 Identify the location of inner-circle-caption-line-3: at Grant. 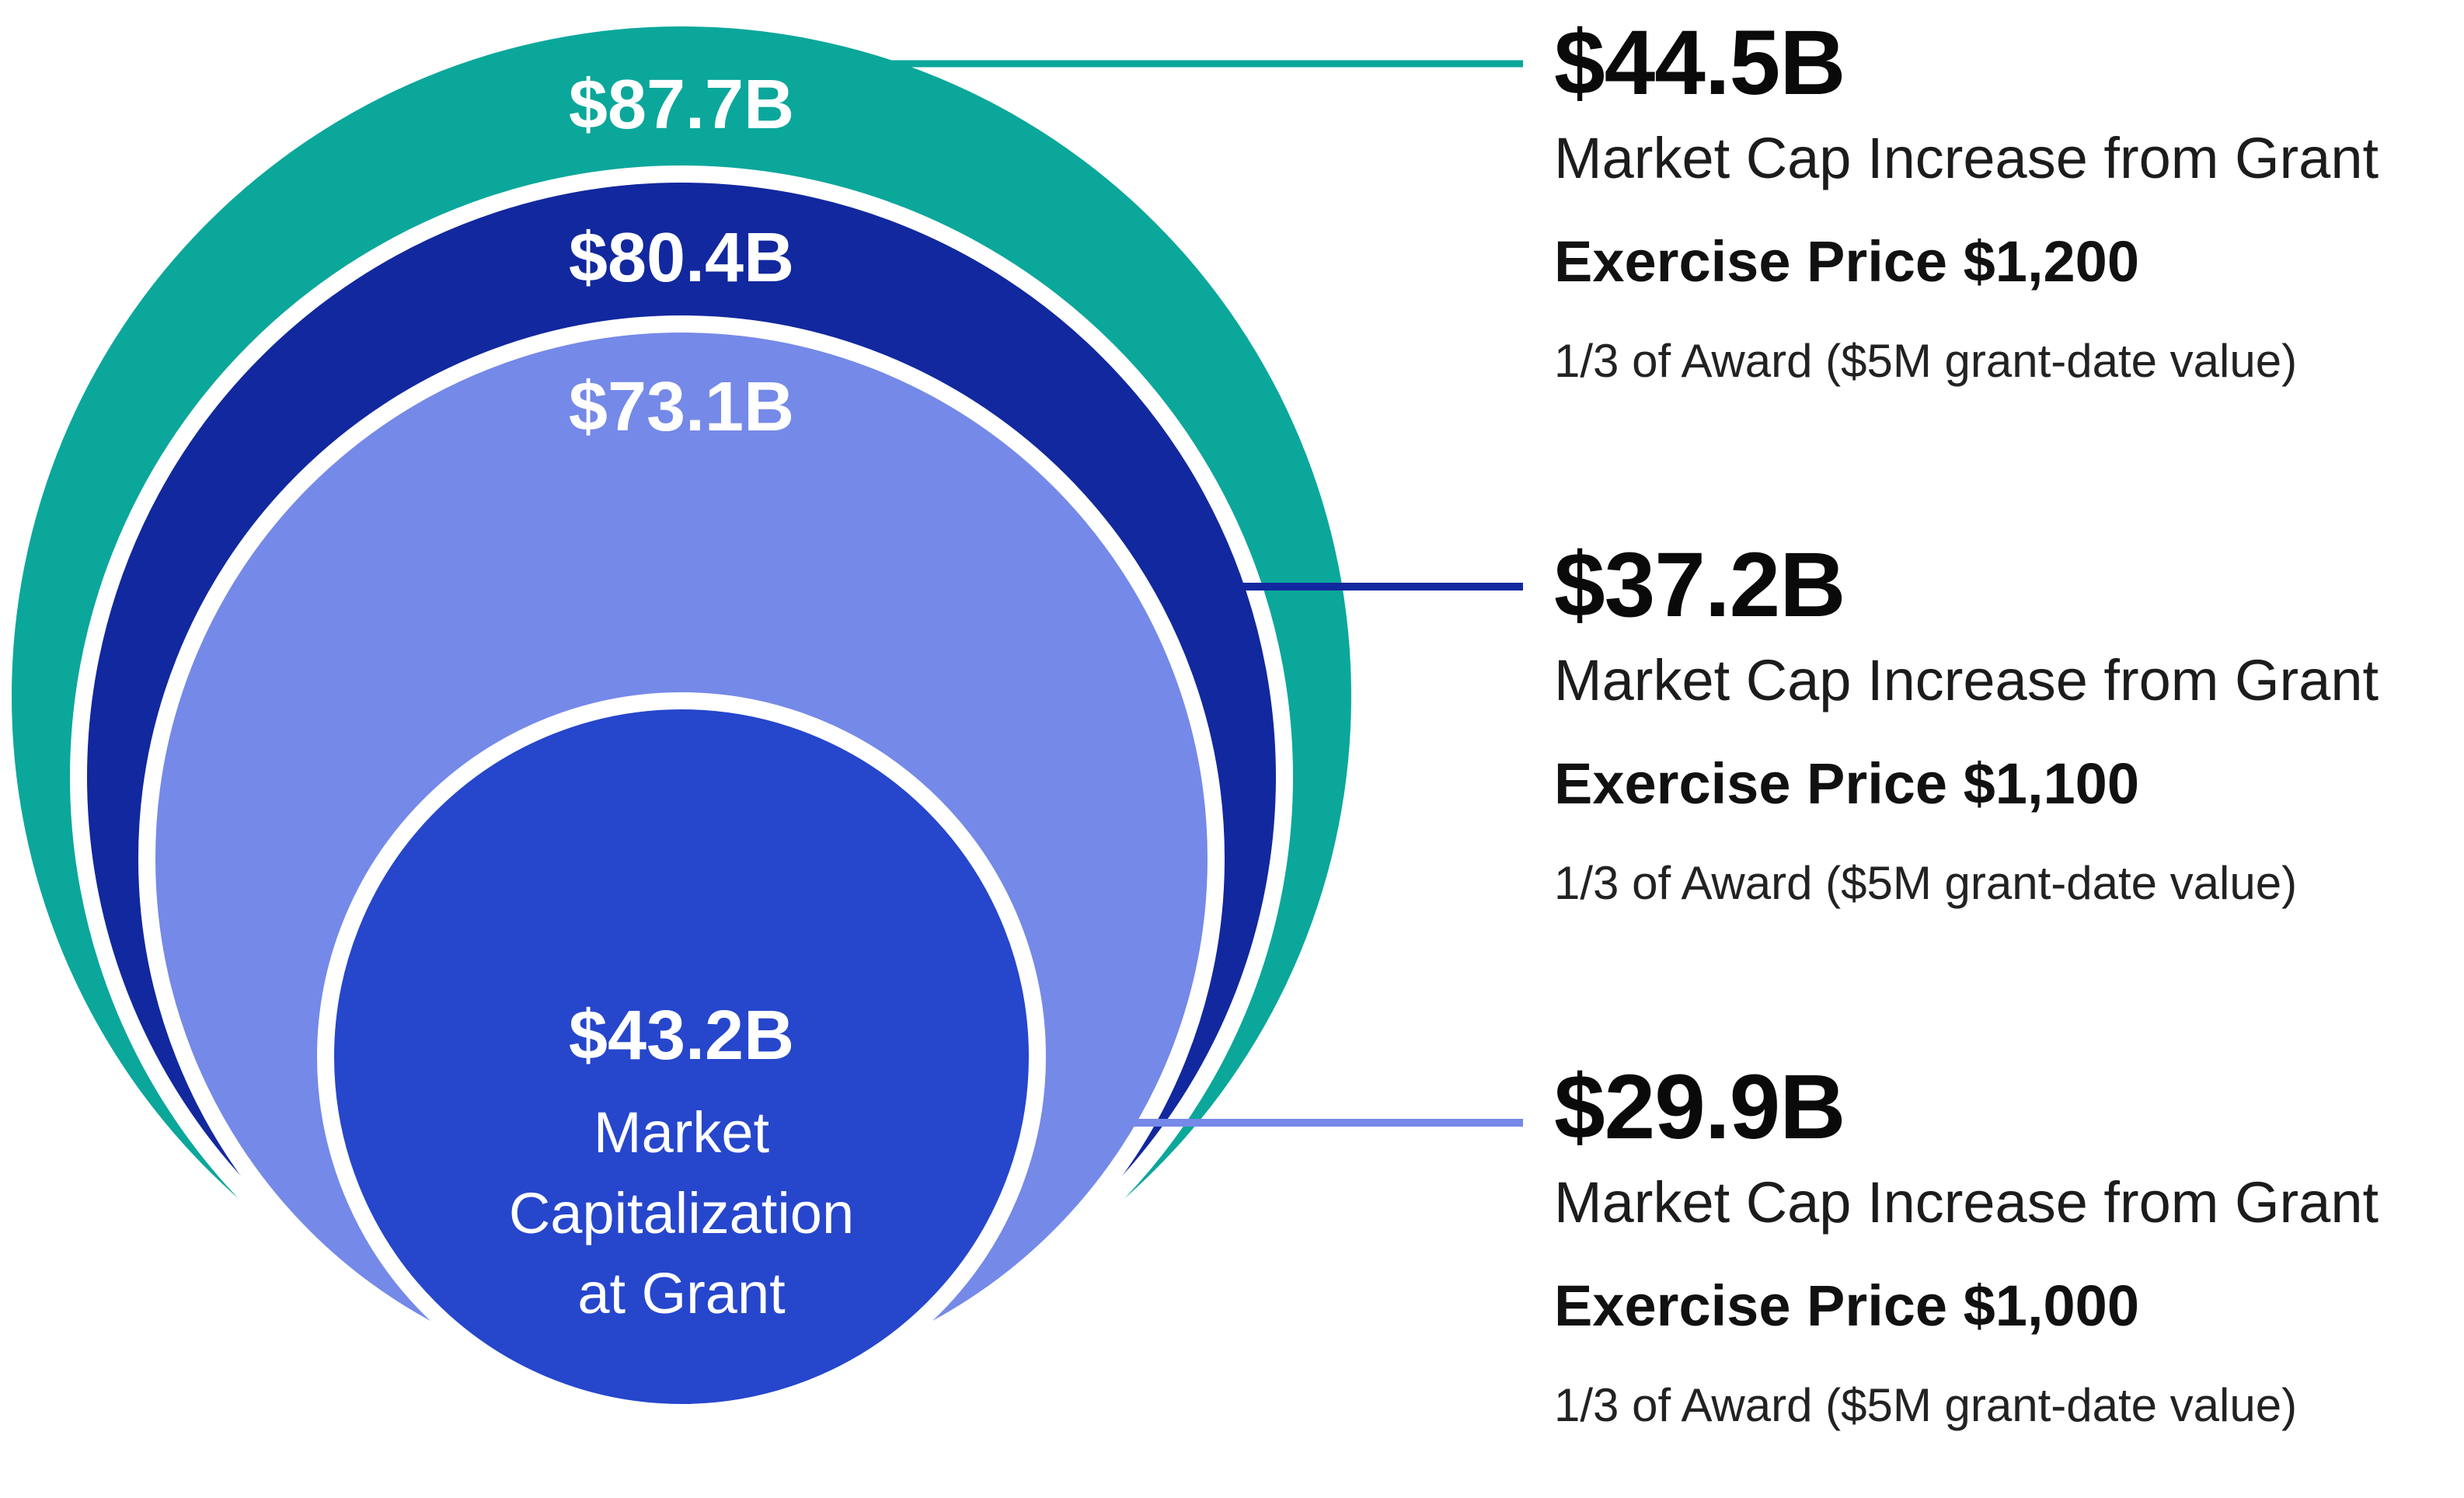
(681, 1293).